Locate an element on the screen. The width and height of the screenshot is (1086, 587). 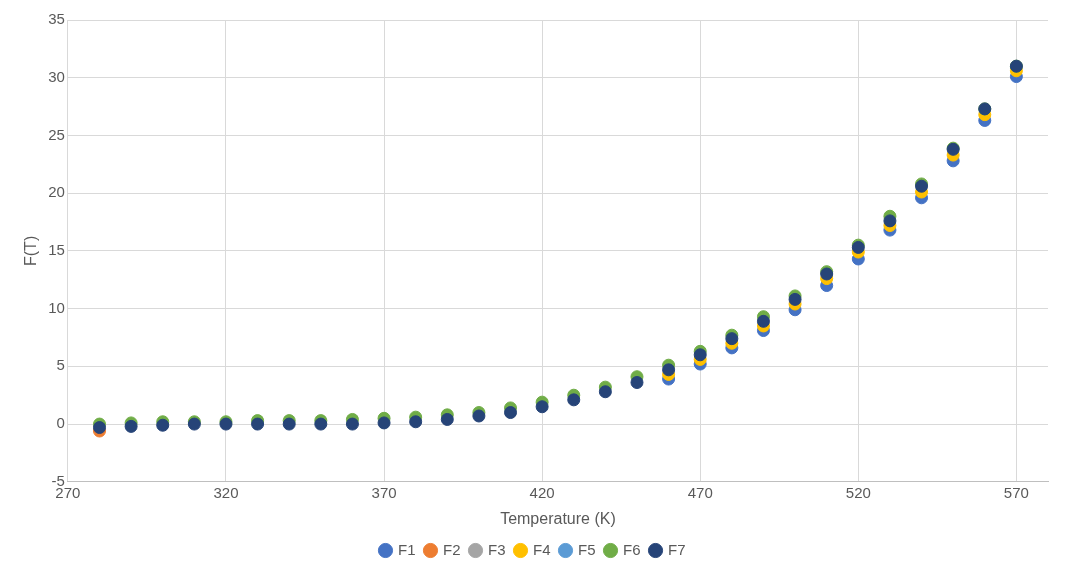
x-tick-label: 520 is located at coordinates (858, 492).